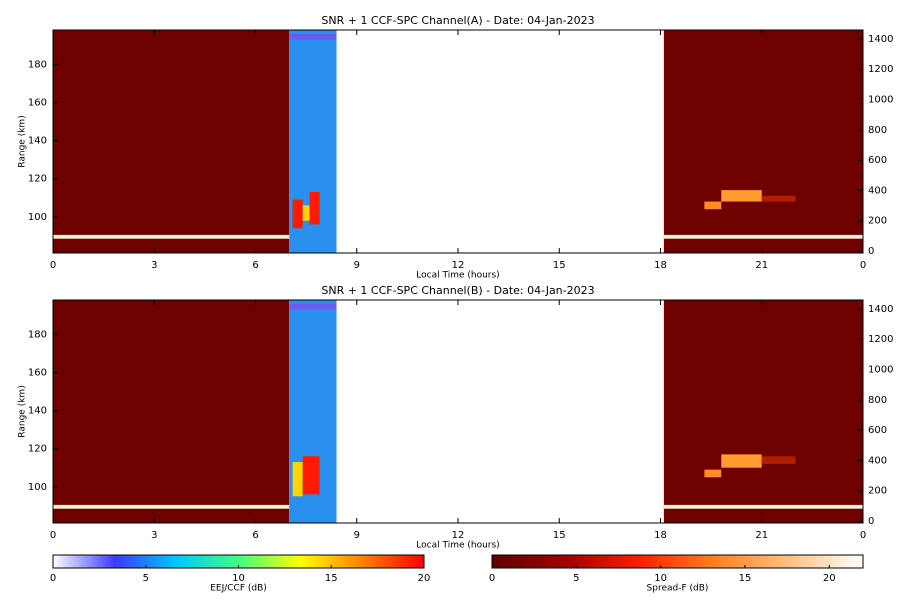 This screenshot has width=900, height=600. Describe the element at coordinates (678, 589) in the screenshot. I see `colorbar-label: Spread-F (dB)` at that location.